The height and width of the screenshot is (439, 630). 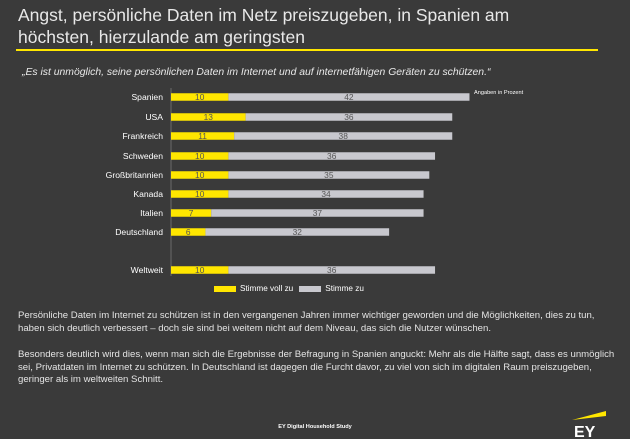 What do you see at coordinates (225, 288) in the screenshot?
I see `legend-swatch-full` at bounding box center [225, 288].